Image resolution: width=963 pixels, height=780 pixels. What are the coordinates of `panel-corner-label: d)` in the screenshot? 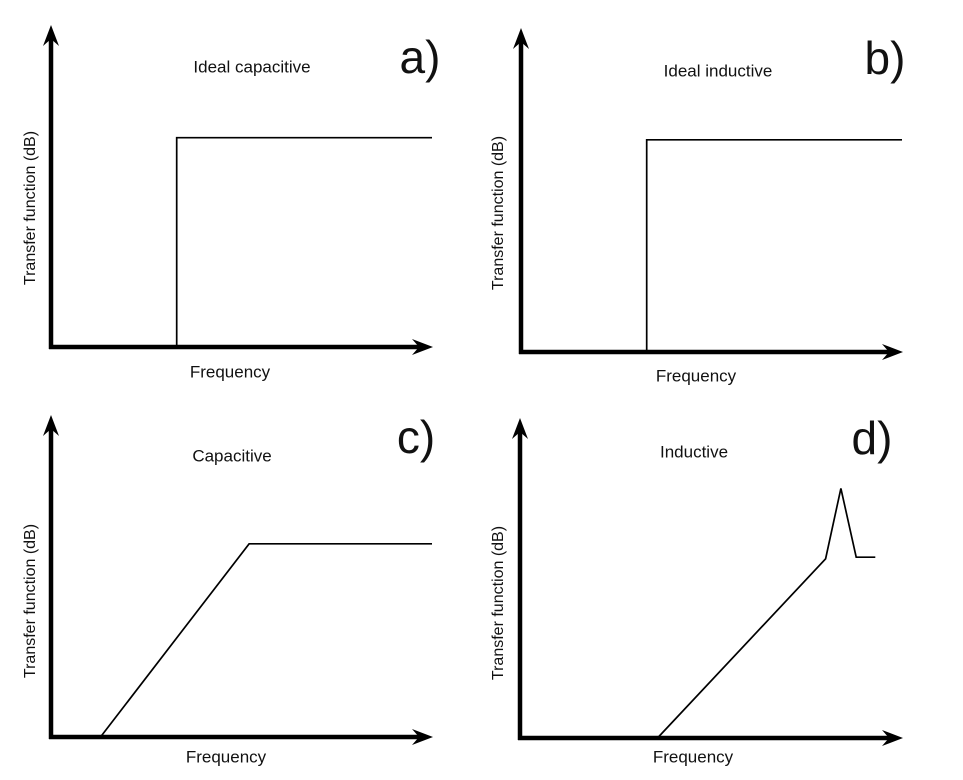 It's located at (872, 438).